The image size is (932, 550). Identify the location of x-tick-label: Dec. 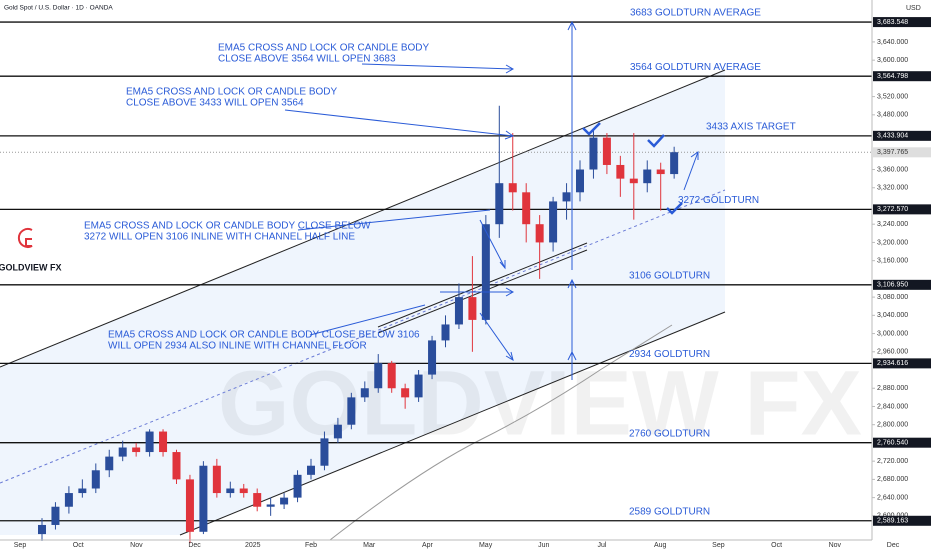
(893, 545).